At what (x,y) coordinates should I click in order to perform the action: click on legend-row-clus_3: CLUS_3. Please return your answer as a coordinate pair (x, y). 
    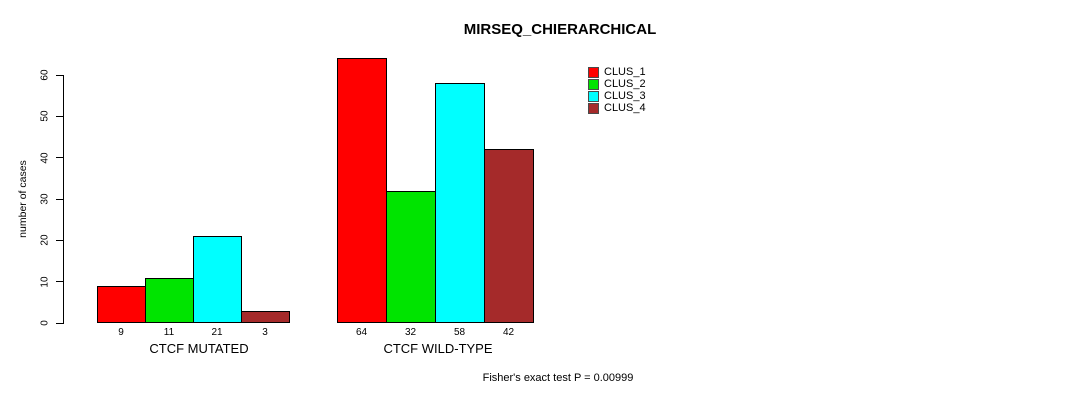
    Looking at the image, I should click on (617, 96).